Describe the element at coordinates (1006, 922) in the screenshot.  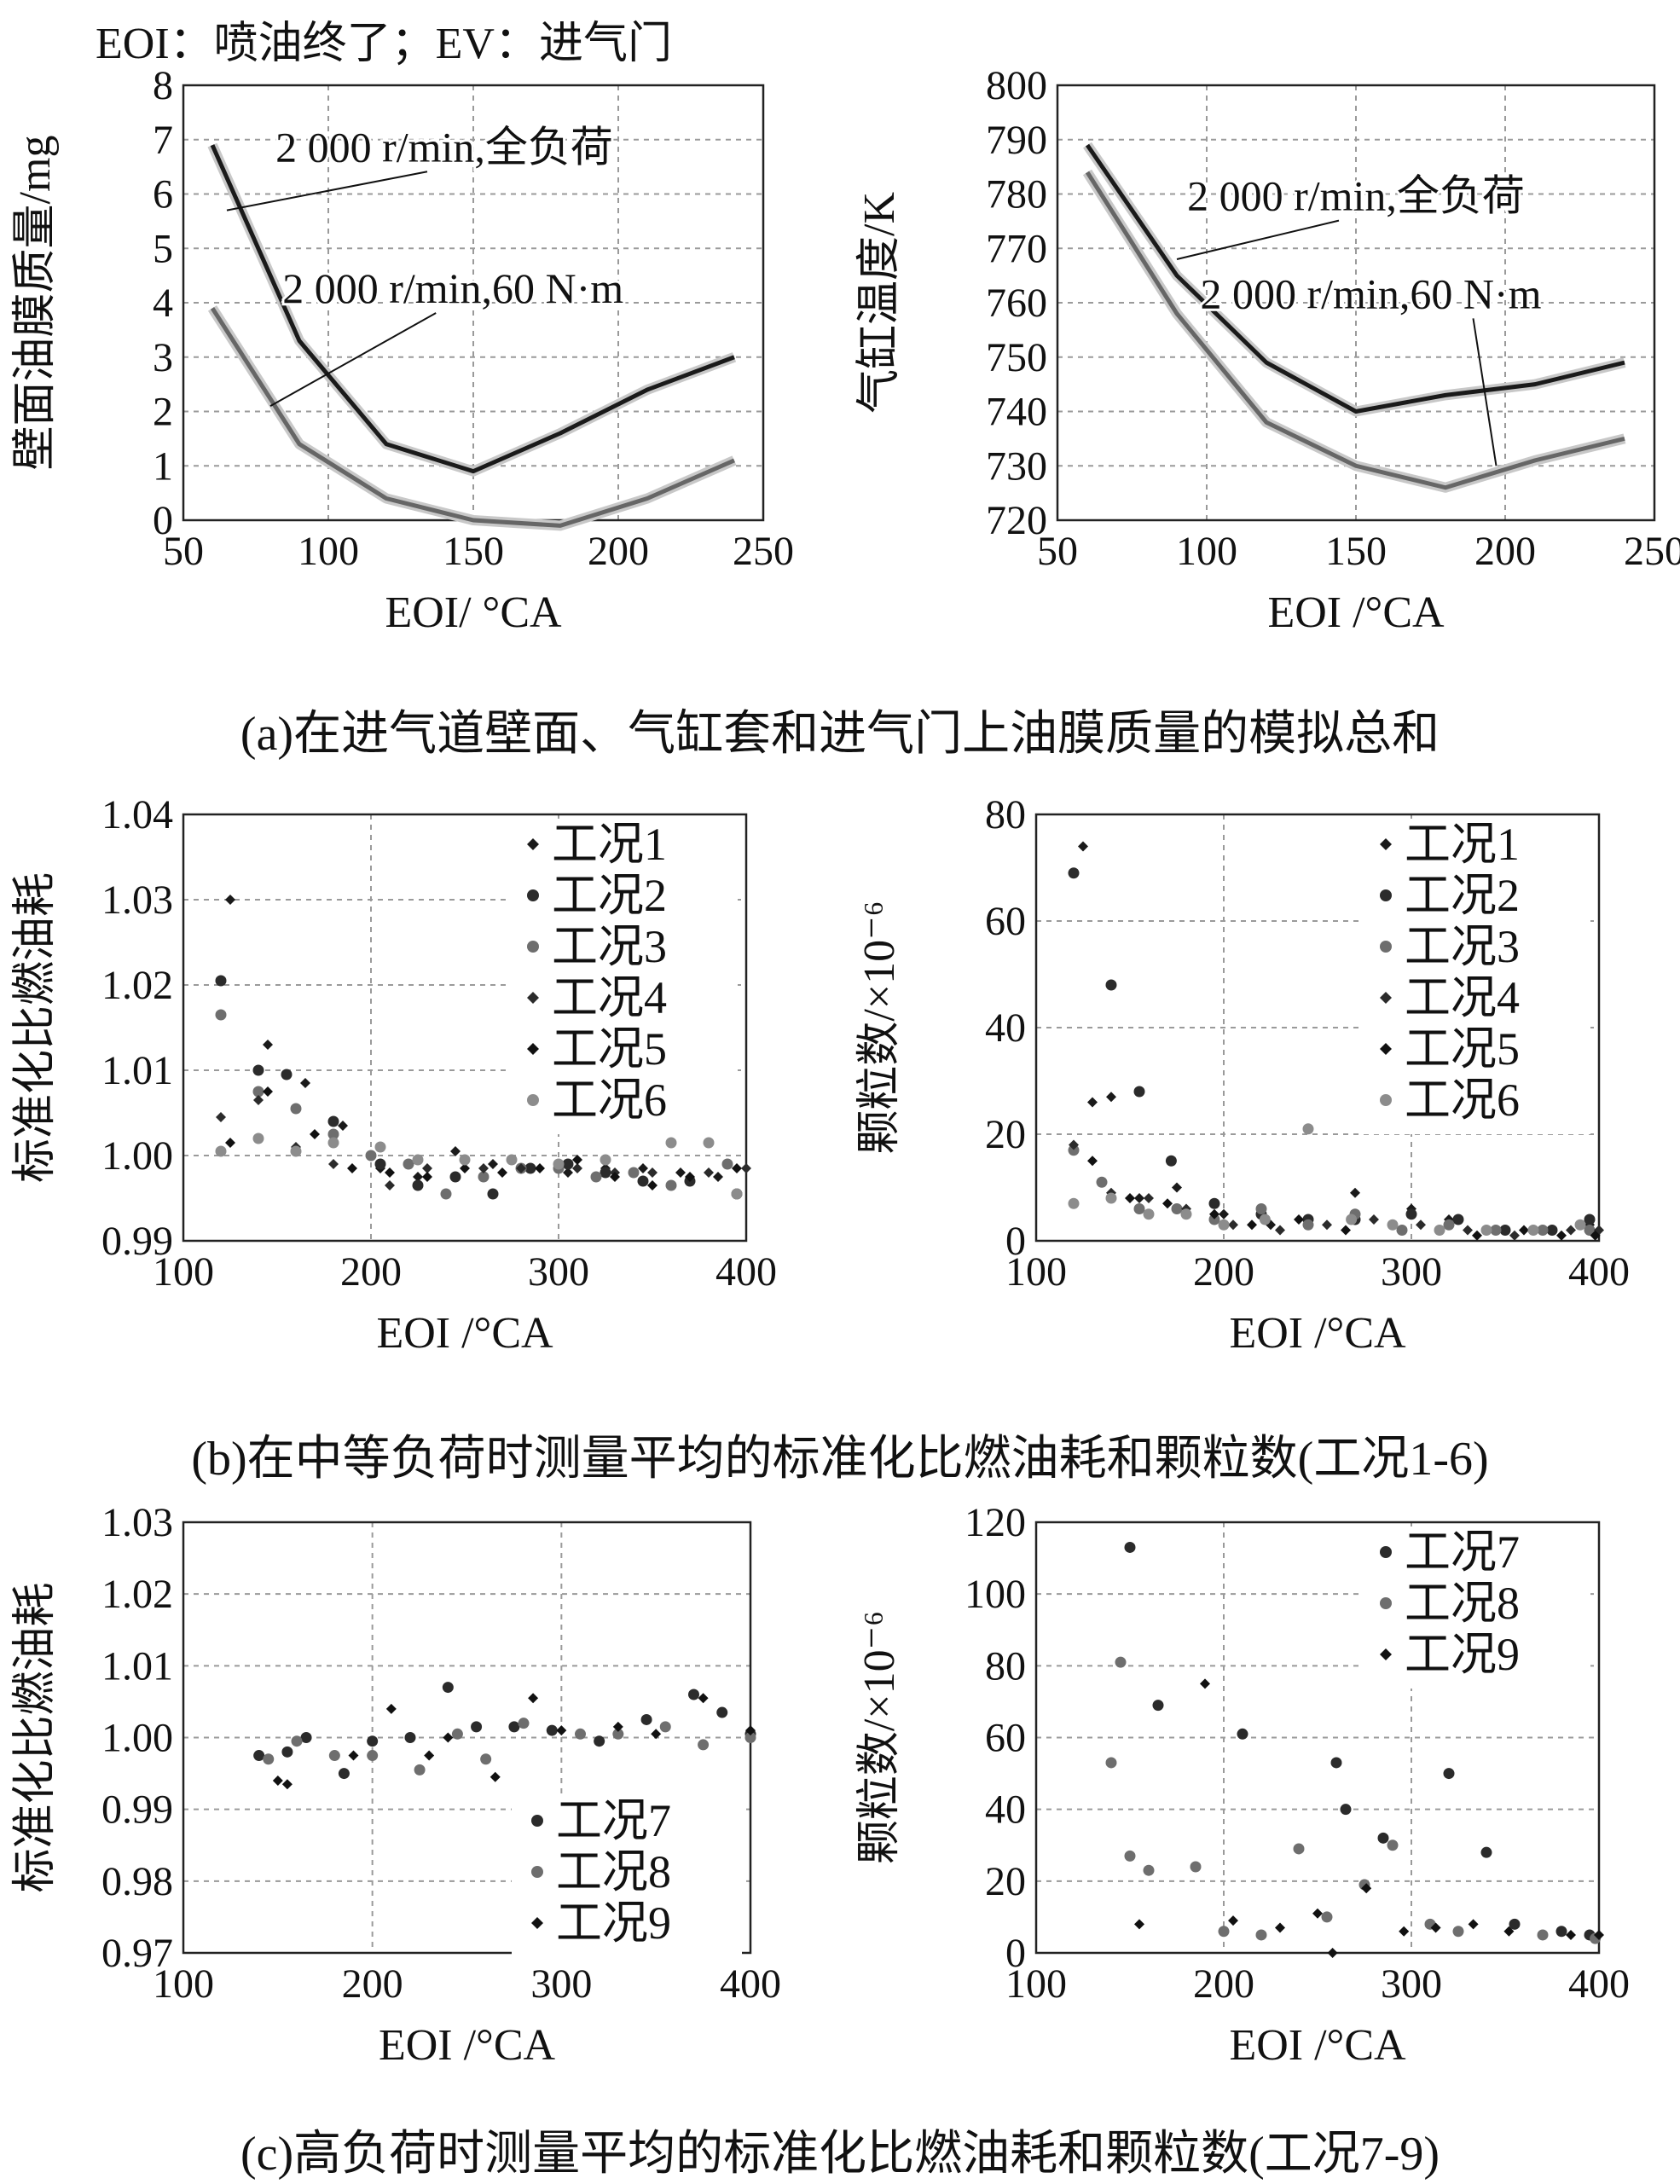
I see `y-tick-label: 60` at that location.